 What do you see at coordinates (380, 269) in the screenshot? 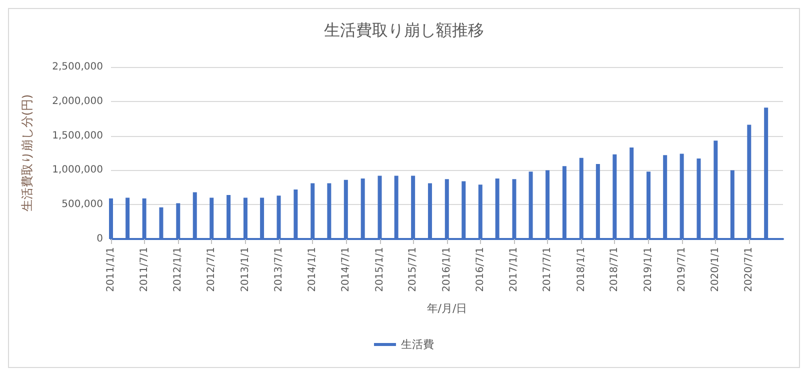
I see `x-tick-label: 2015/1/1` at bounding box center [380, 269].